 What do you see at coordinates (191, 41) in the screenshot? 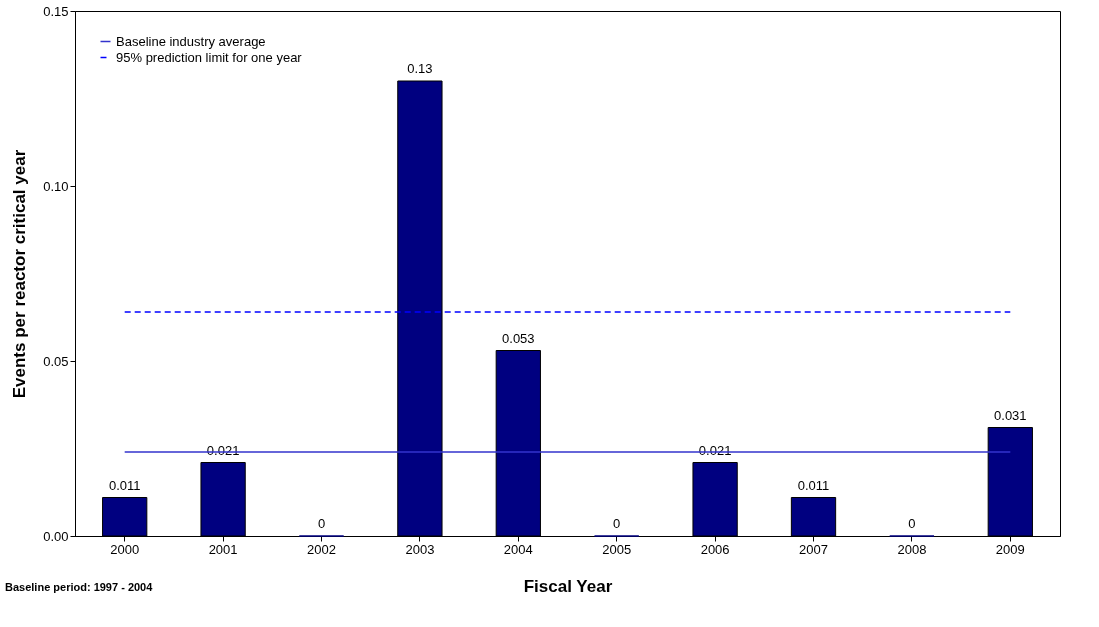
I see `legend-label: Baseline industry average` at bounding box center [191, 41].